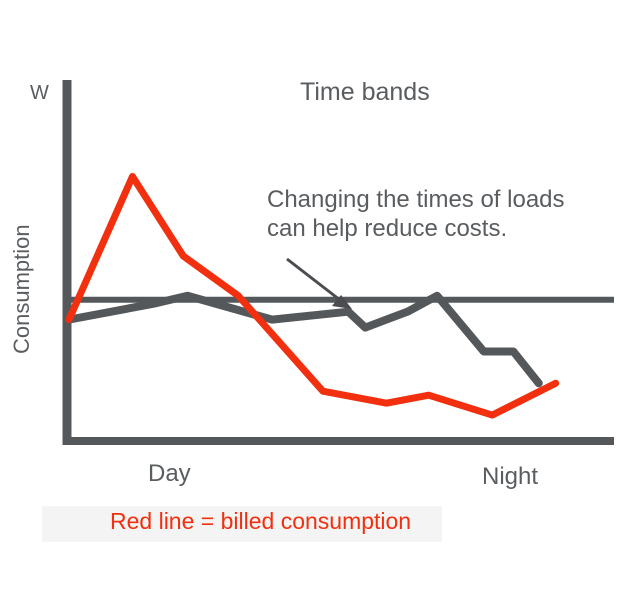  I want to click on annotation-line-2: can help reduce costs., so click(387, 228).